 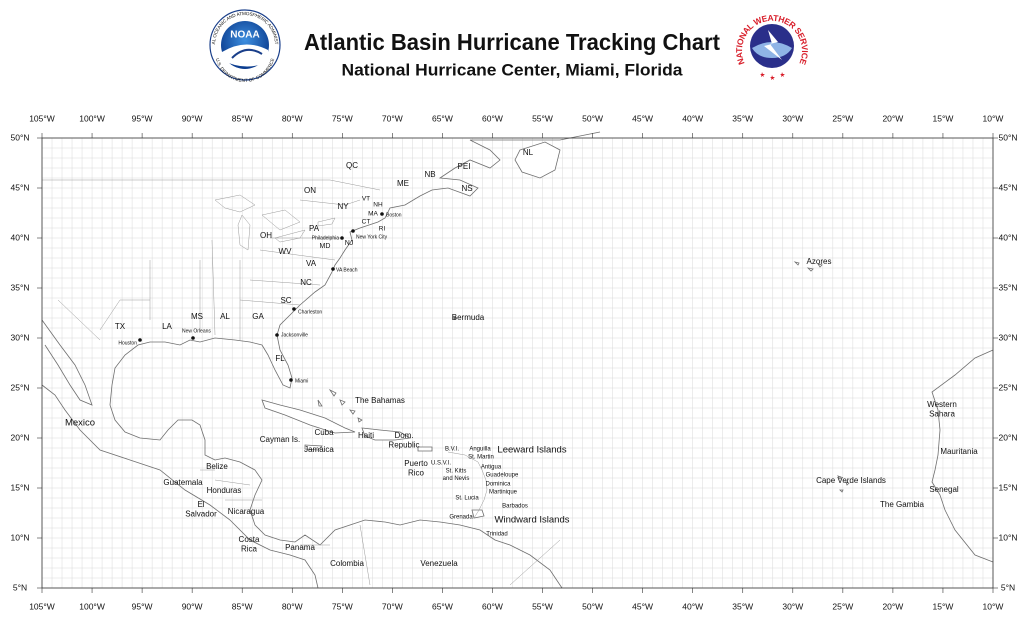 I want to click on place-label: Miami, so click(x=301, y=381).